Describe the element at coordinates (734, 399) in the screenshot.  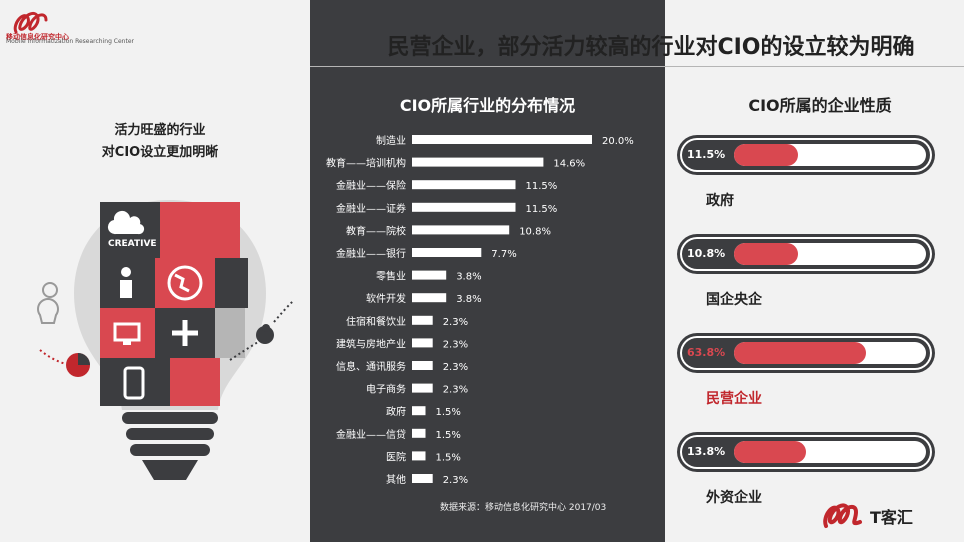
I see `enterprise-category-label: 民营企业` at that location.